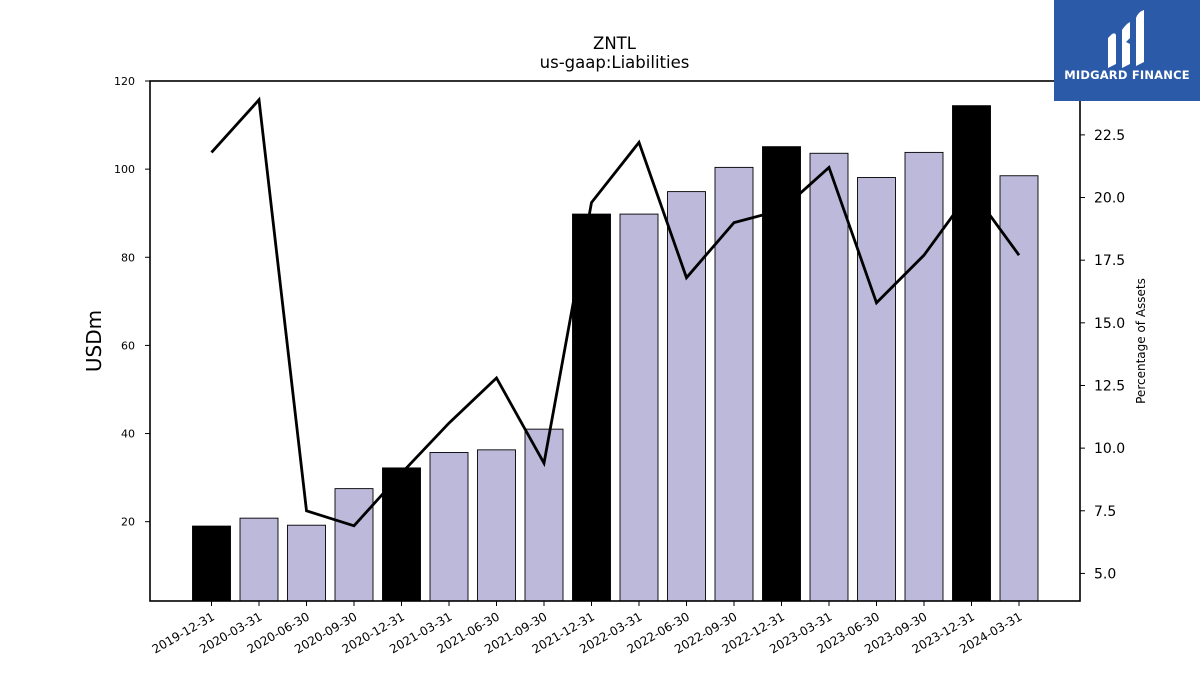 The image size is (1200, 675). What do you see at coordinates (615, 43) in the screenshot?
I see `chart-title: ZNTL` at bounding box center [615, 43].